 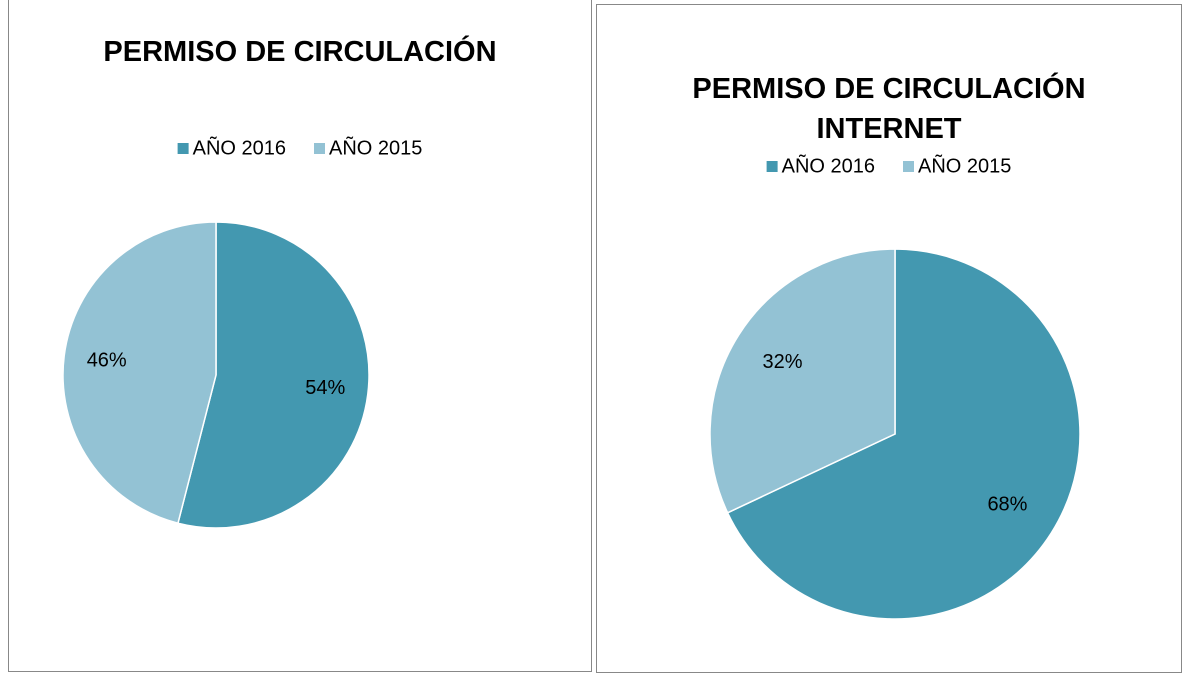 I want to click on data-label: 32%, so click(x=783, y=362).